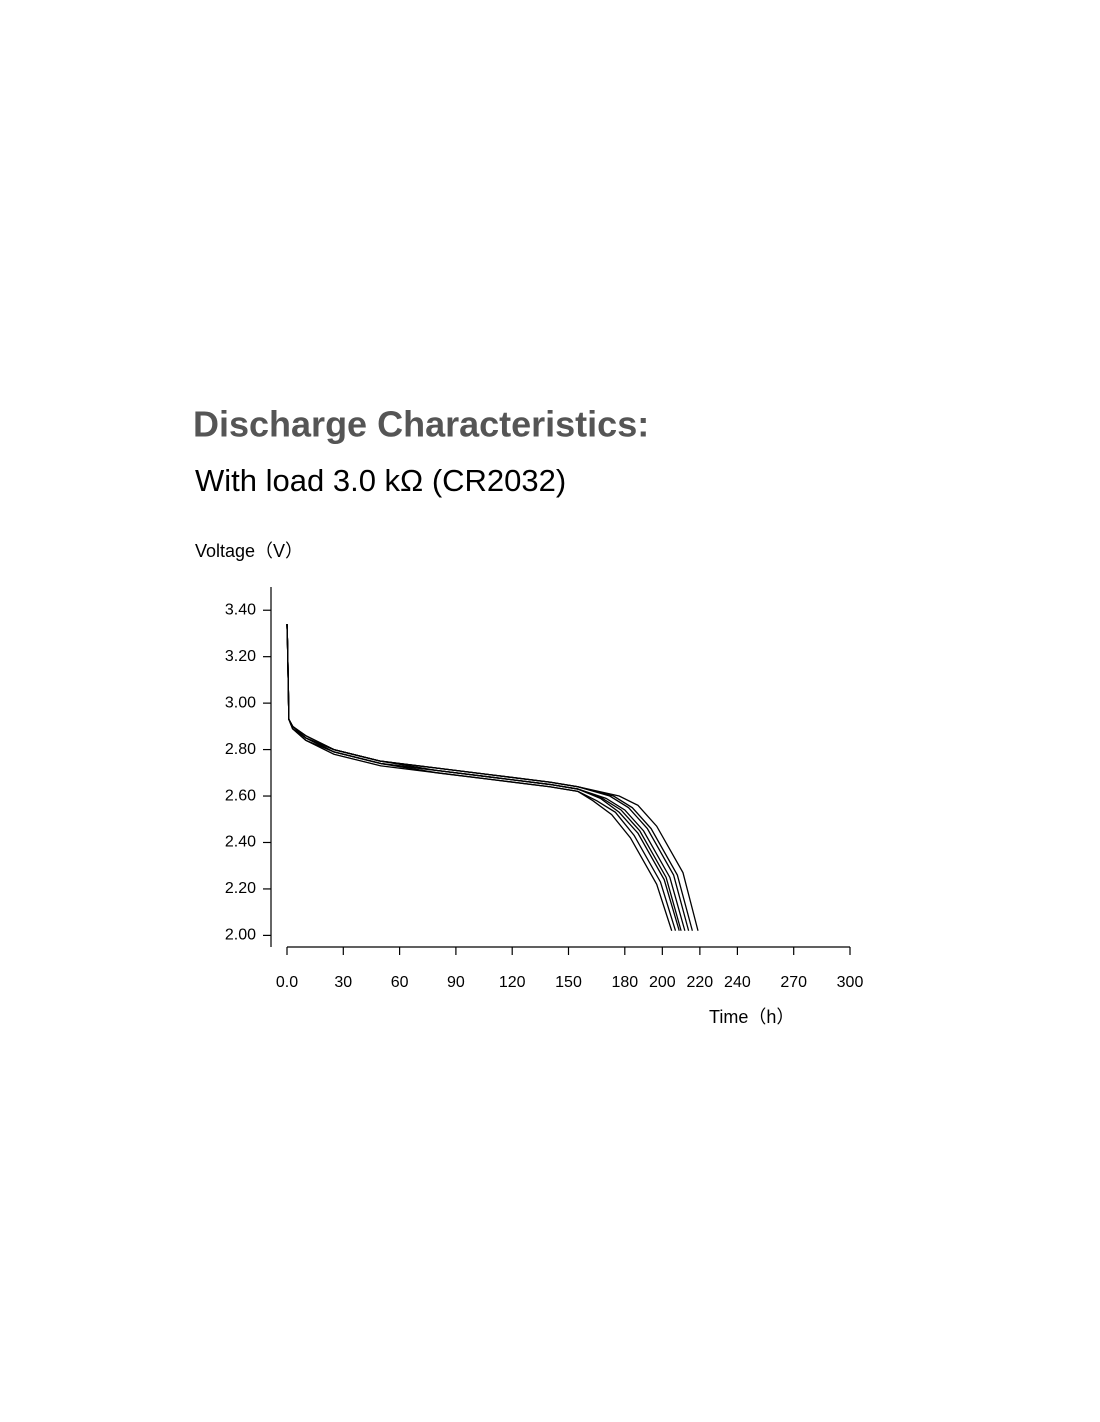 Image resolution: width=1100 pixels, height=1422 pixels. What do you see at coordinates (512, 982) in the screenshot?
I see `x-tick-label: 120` at bounding box center [512, 982].